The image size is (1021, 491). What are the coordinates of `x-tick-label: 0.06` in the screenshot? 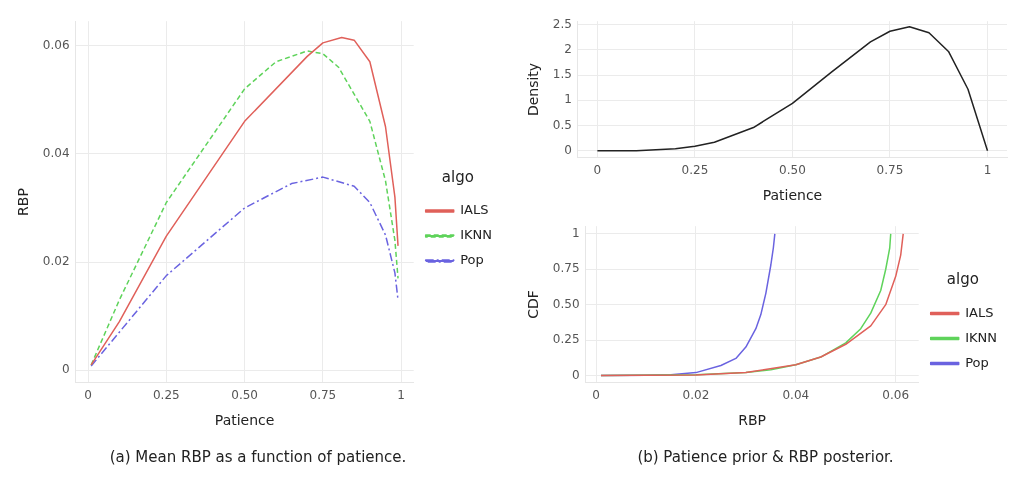 It's located at (896, 395).